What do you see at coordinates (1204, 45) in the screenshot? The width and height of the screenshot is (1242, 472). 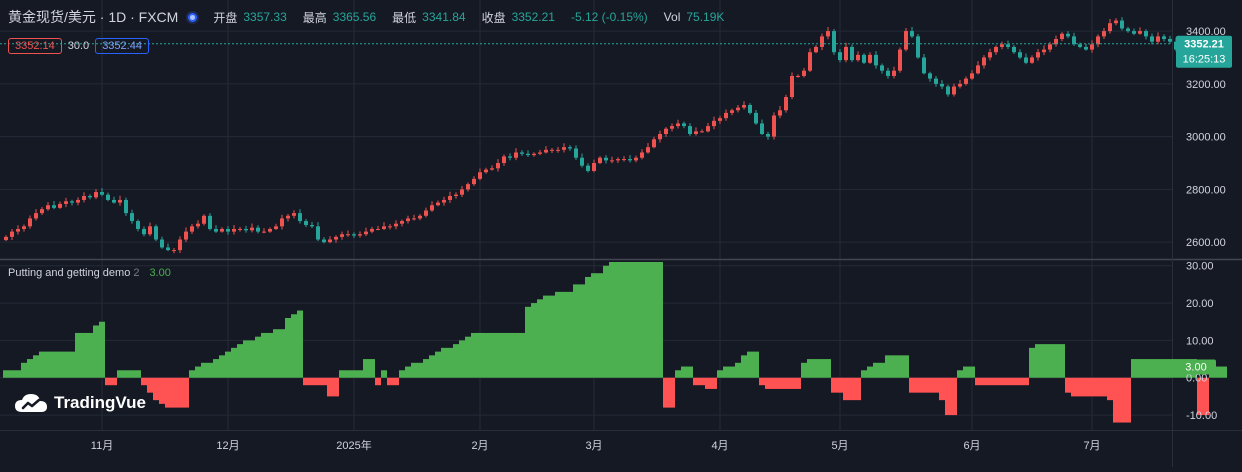 I see `last-price-value: 3352.21` at bounding box center [1204, 45].